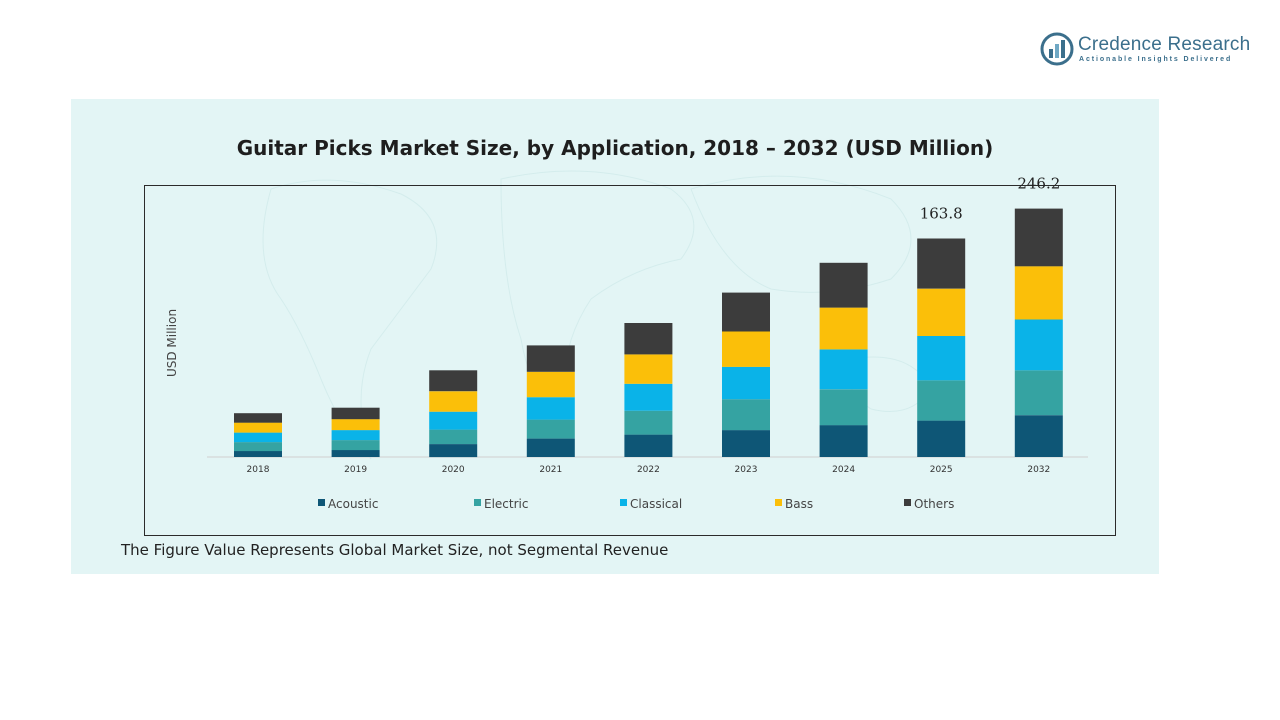  Describe the element at coordinates (941, 400) in the screenshot. I see `bar-electric-2025` at that location.